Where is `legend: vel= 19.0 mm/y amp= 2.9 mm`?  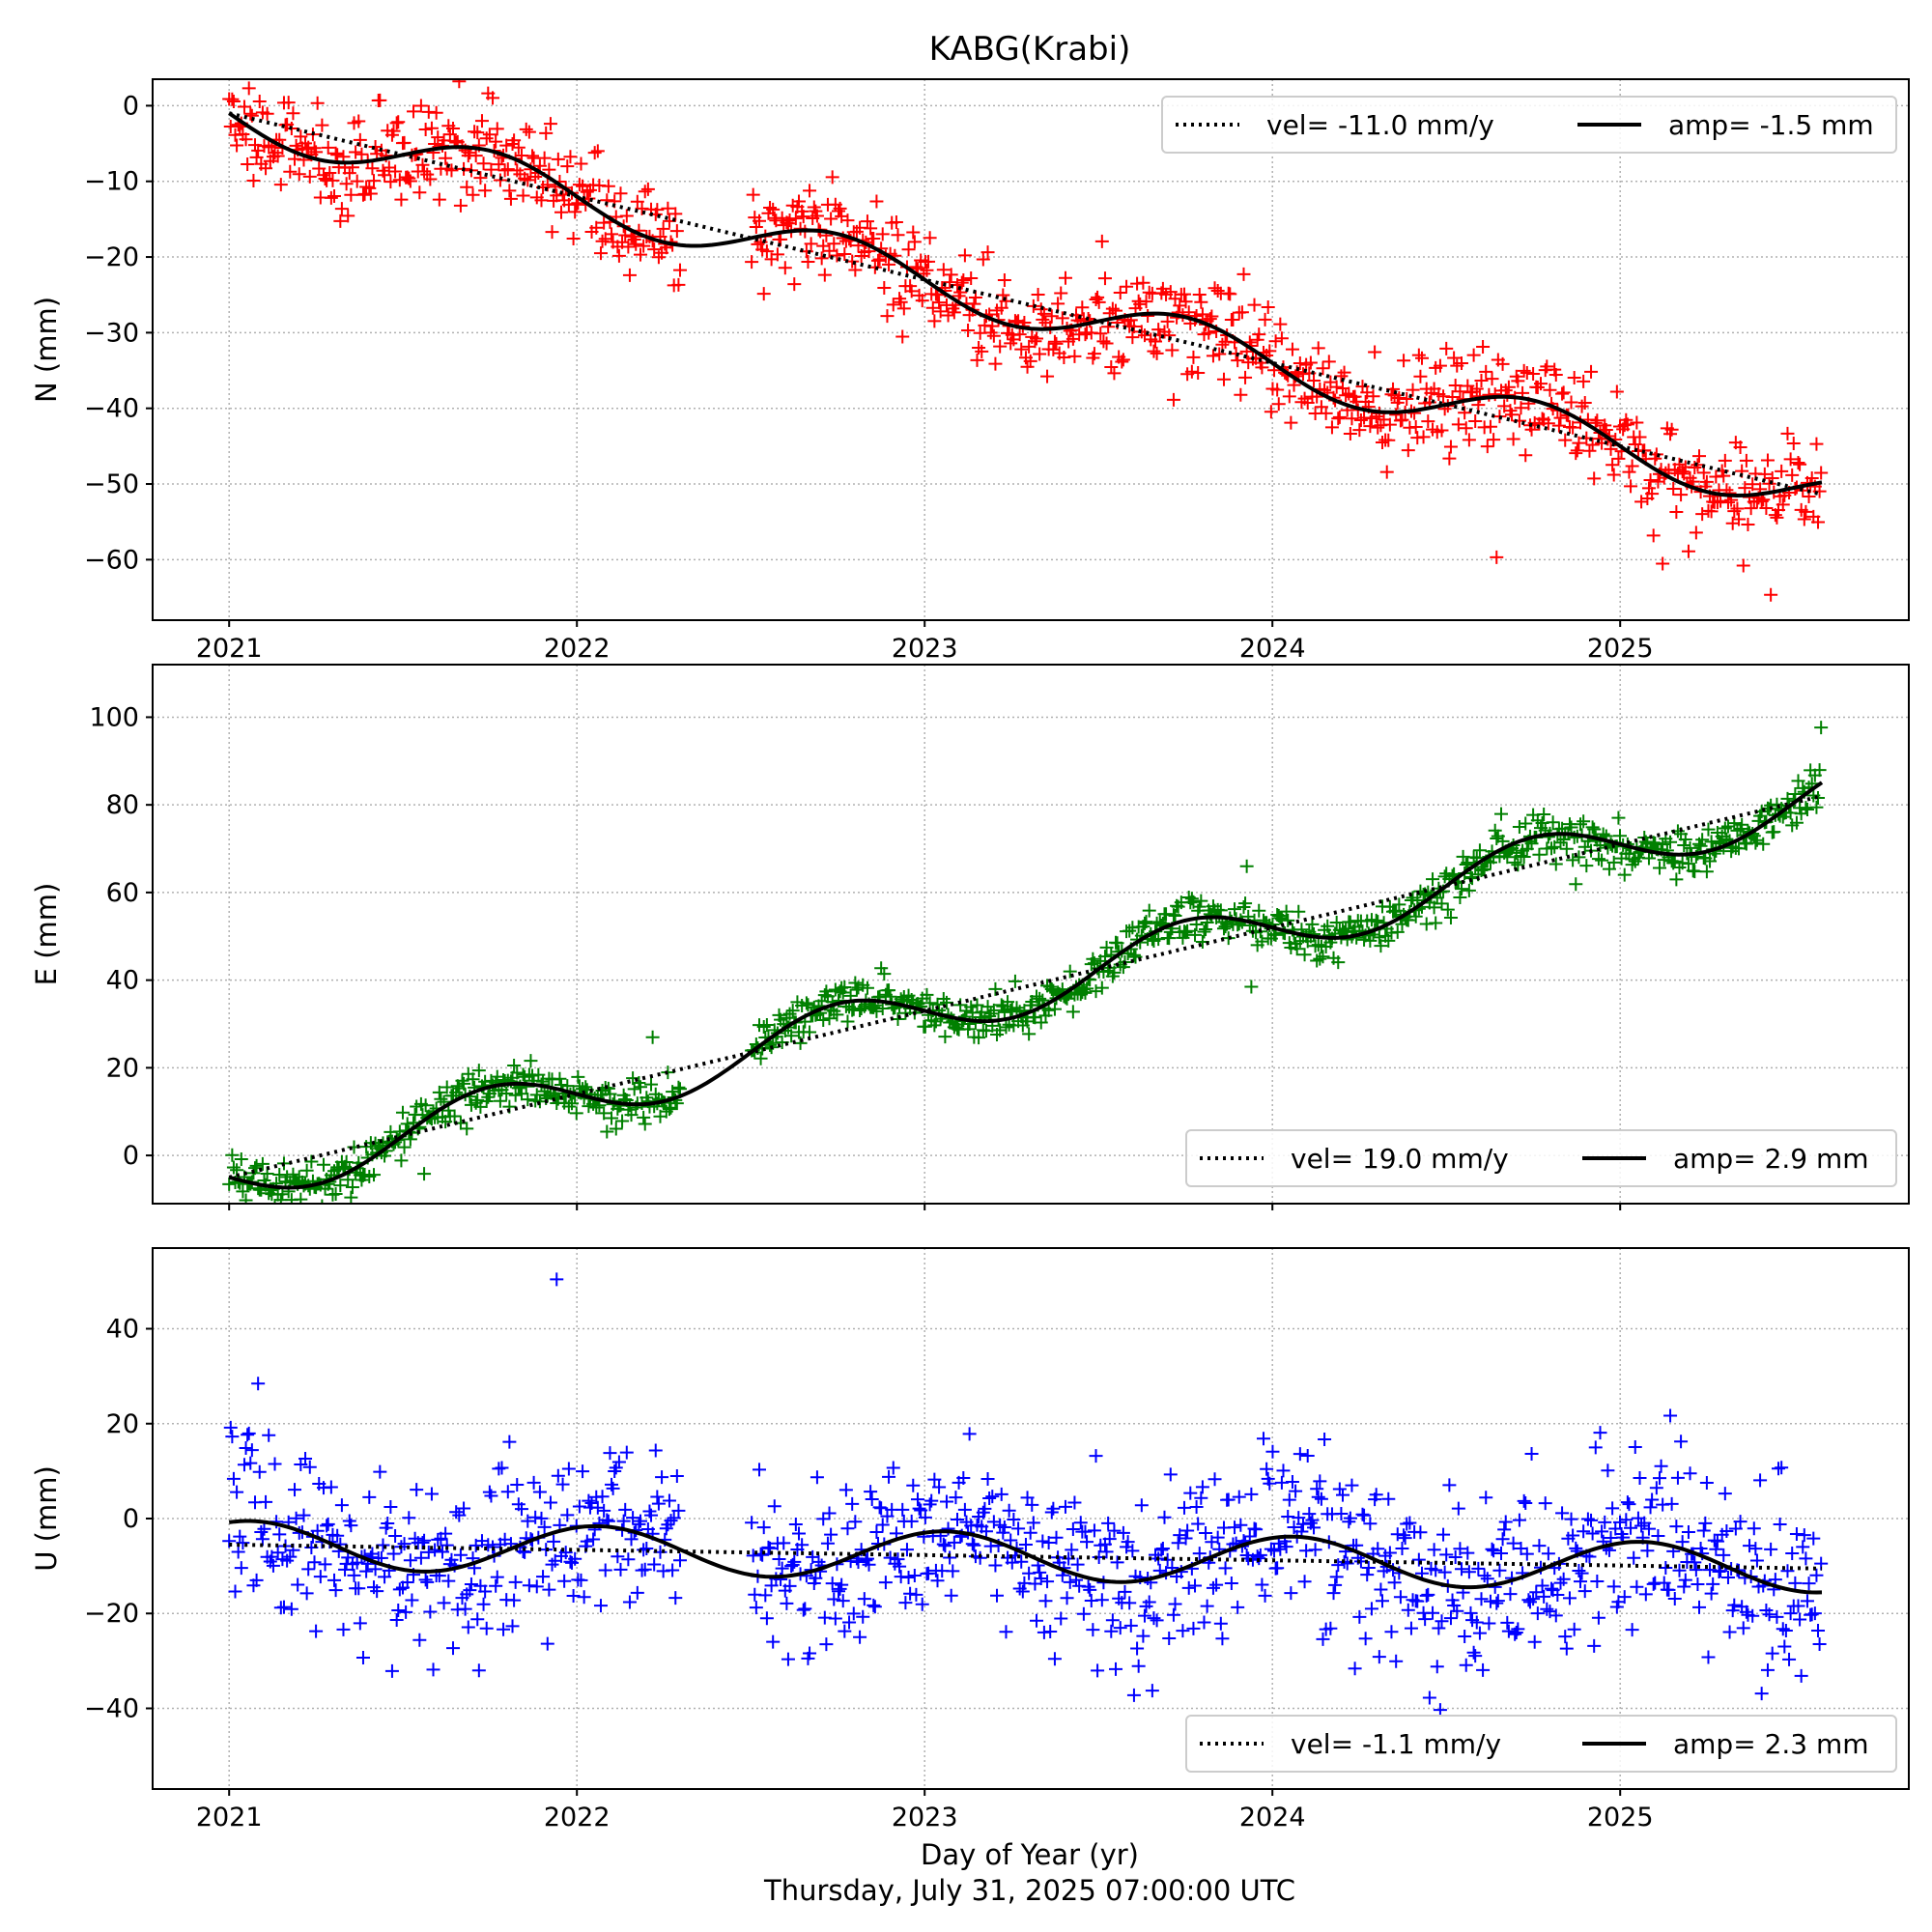
legend: vel= 19.0 mm/y amp= 2.9 mm is located at coordinates (1541, 1158).